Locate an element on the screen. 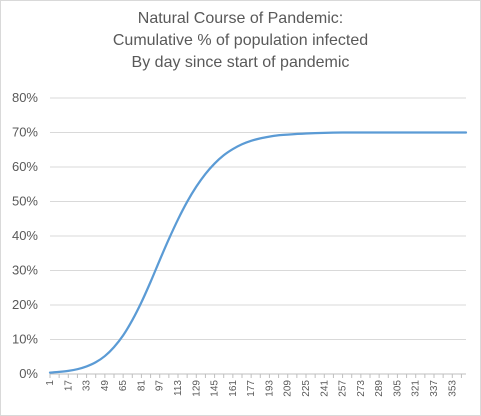 The image size is (481, 416). x-tick-label: 257 is located at coordinates (343, 388).